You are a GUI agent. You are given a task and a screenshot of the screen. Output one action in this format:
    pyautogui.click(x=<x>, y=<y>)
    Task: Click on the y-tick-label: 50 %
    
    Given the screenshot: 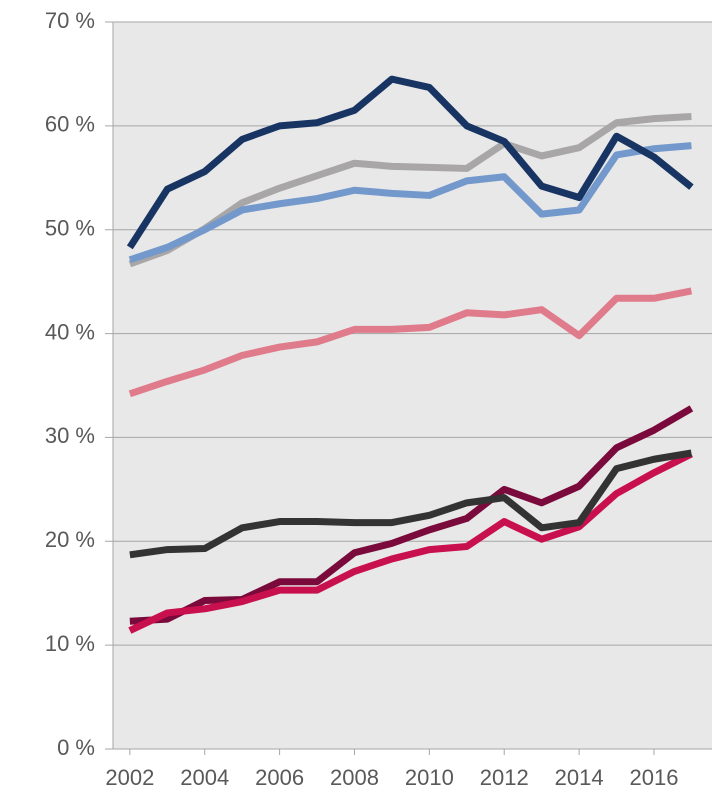 What is the action you would take?
    pyautogui.click(x=70, y=228)
    